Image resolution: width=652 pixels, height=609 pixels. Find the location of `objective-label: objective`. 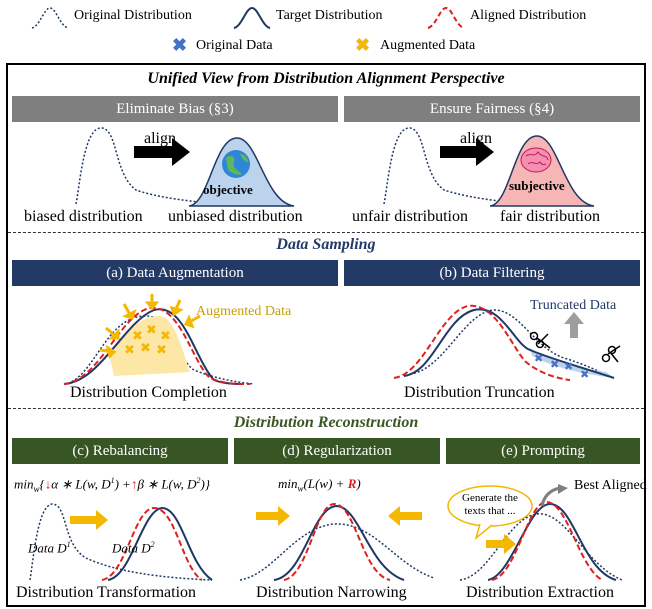

objective-label: objective is located at coordinates (228, 189).